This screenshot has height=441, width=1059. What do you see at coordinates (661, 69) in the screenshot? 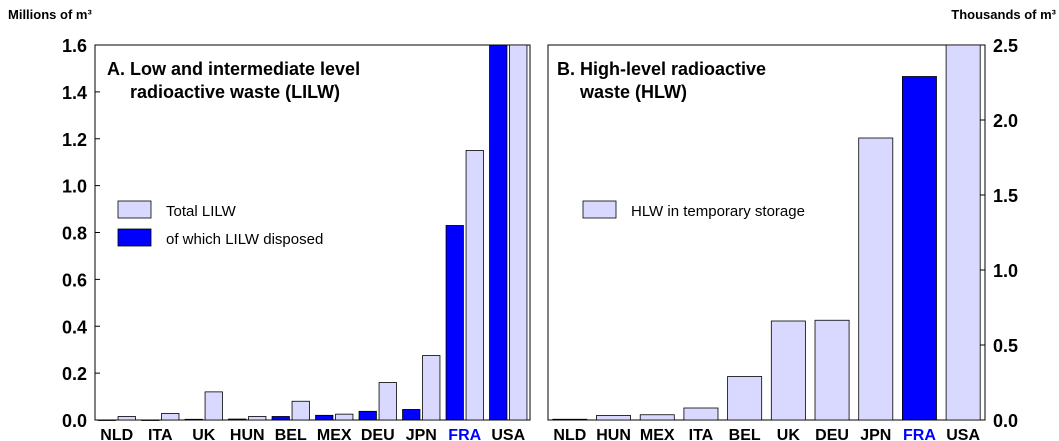
I see `panel-title-line-1: B. High-level radioactive` at bounding box center [661, 69].